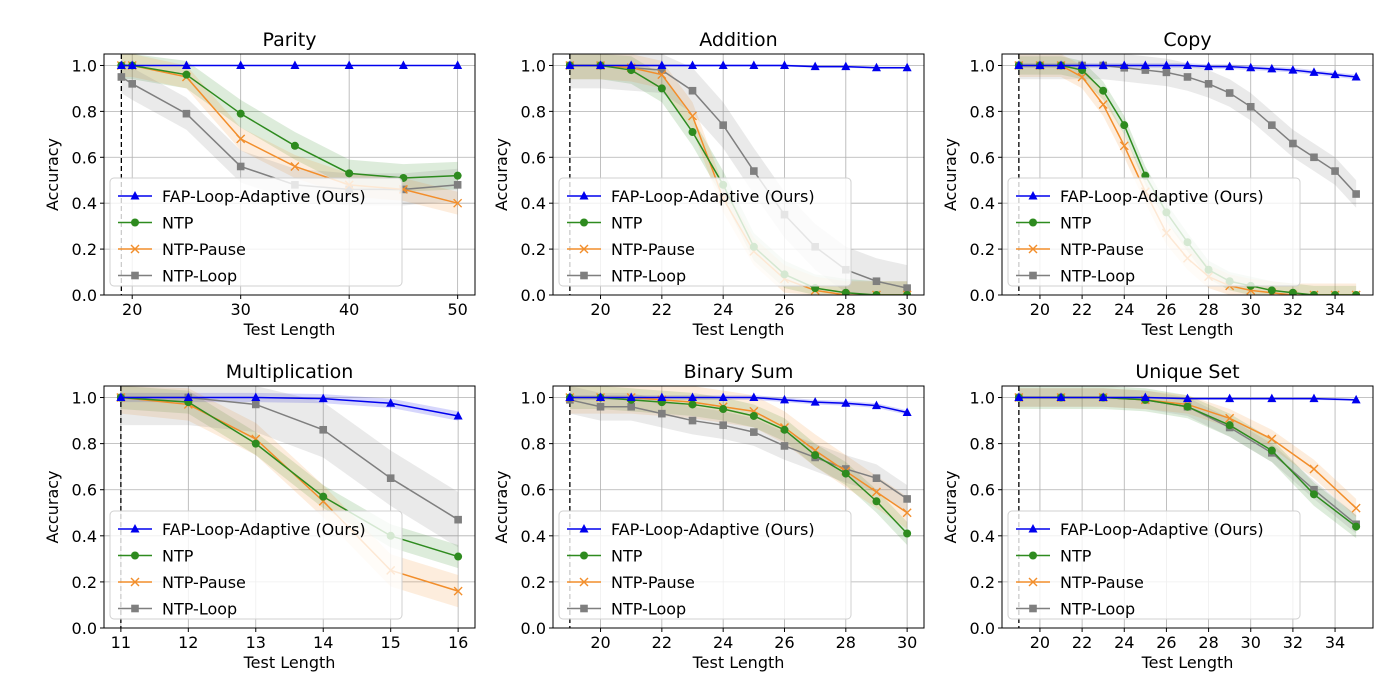 This screenshot has width=1398, height=692. Describe the element at coordinates (391, 642) in the screenshot. I see `x-tick-label: 15` at that location.